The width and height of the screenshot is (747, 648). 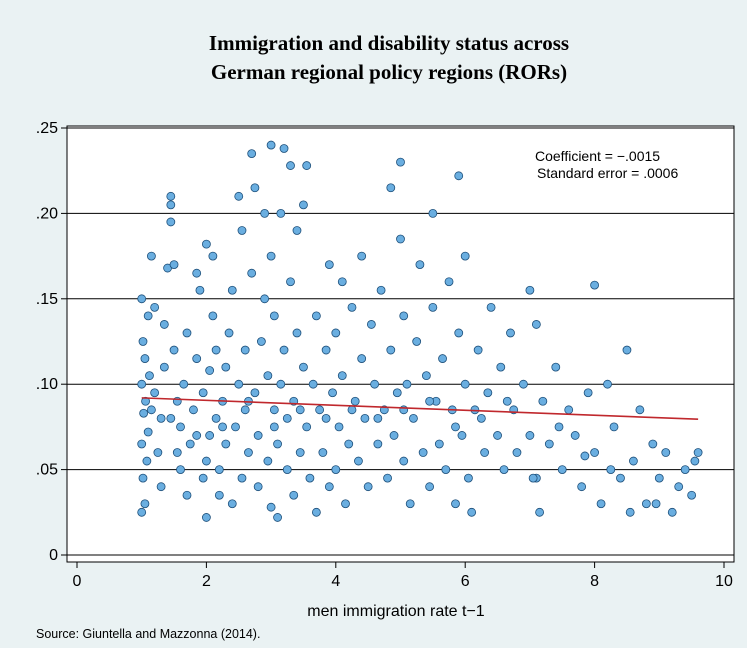 What do you see at coordinates (597, 156) in the screenshot?
I see `coefficient-annotation: Coefficient = −.0015` at bounding box center [597, 156].